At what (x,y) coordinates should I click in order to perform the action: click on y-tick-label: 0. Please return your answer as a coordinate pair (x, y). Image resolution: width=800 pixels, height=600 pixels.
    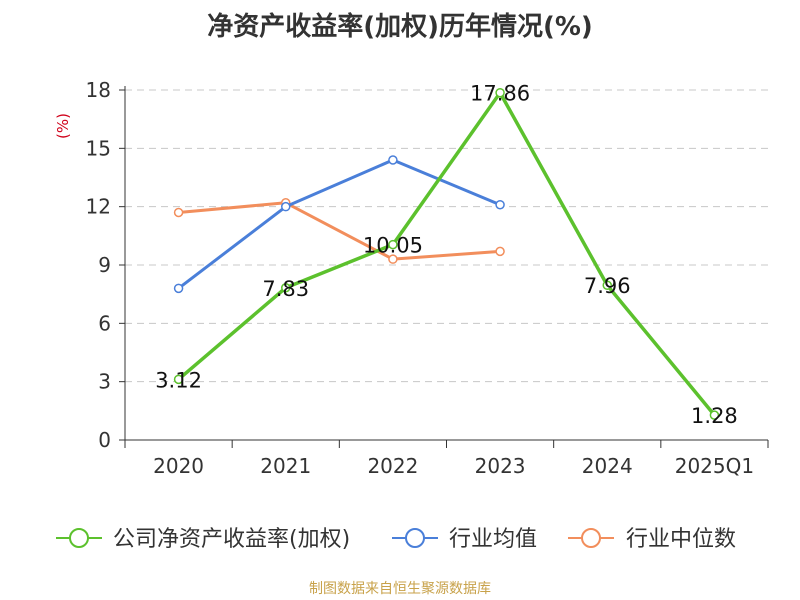
    Looking at the image, I should click on (104, 440).